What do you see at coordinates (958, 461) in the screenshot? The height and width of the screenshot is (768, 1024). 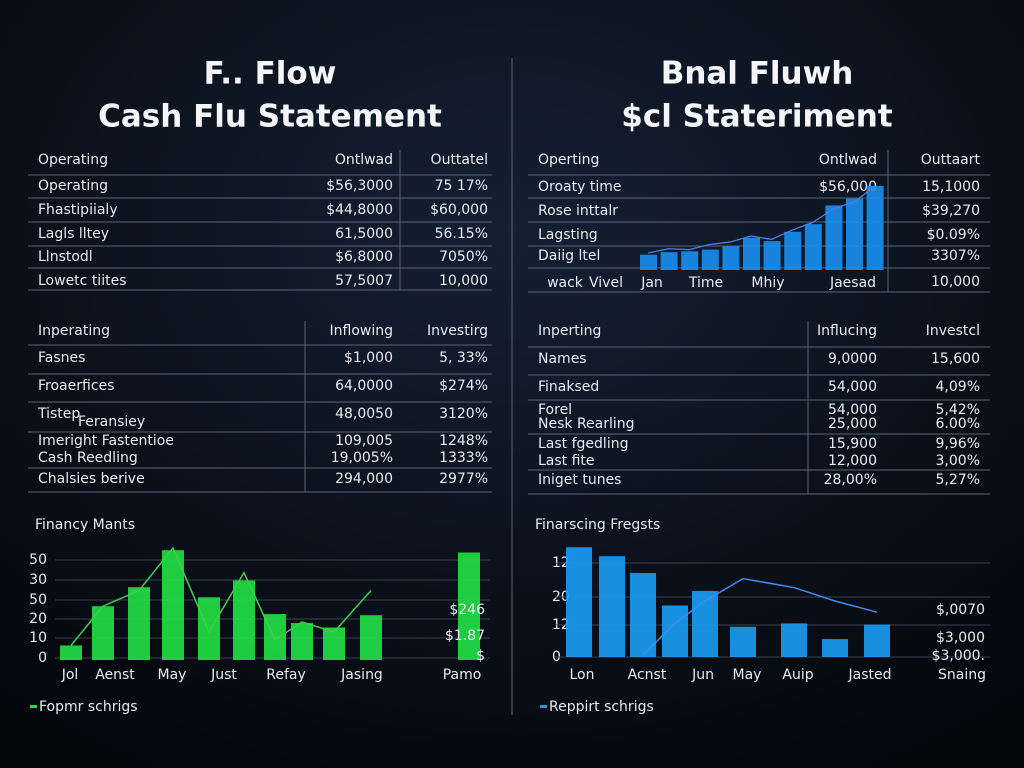 I see `cell: 3,00%` at bounding box center [958, 461].